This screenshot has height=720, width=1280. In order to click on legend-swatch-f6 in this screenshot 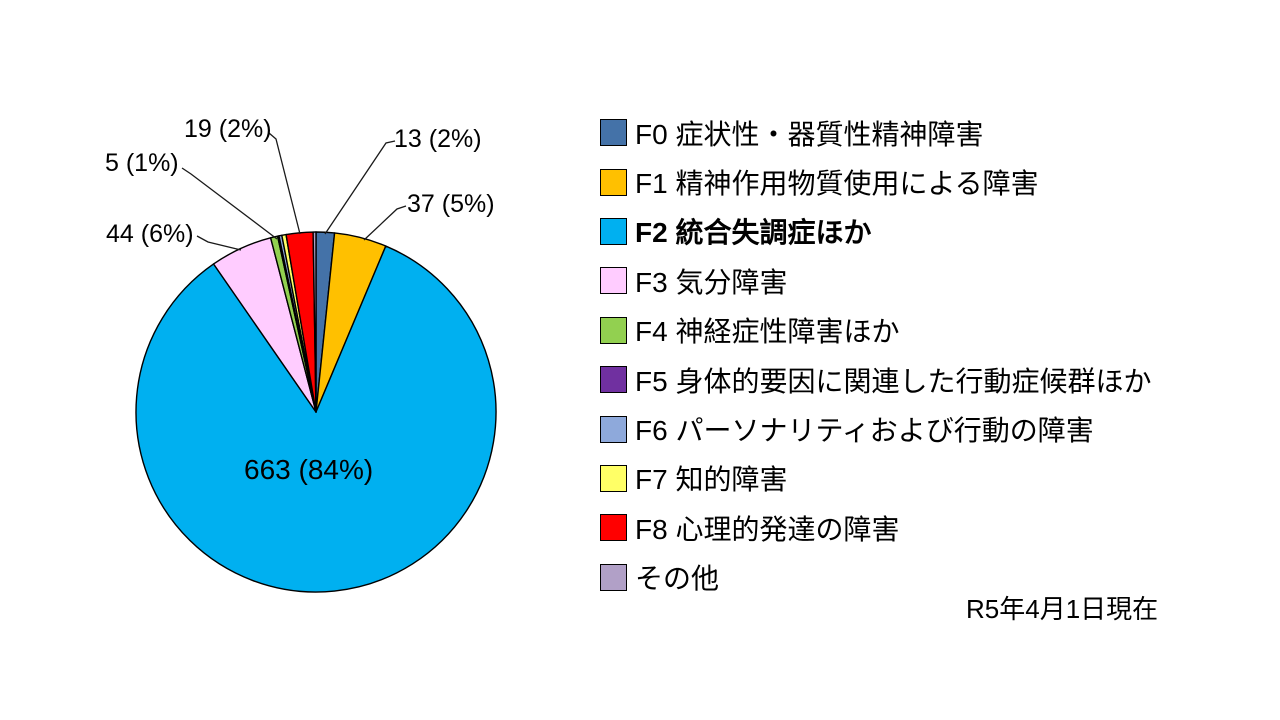, I will do `click(613, 429)`.